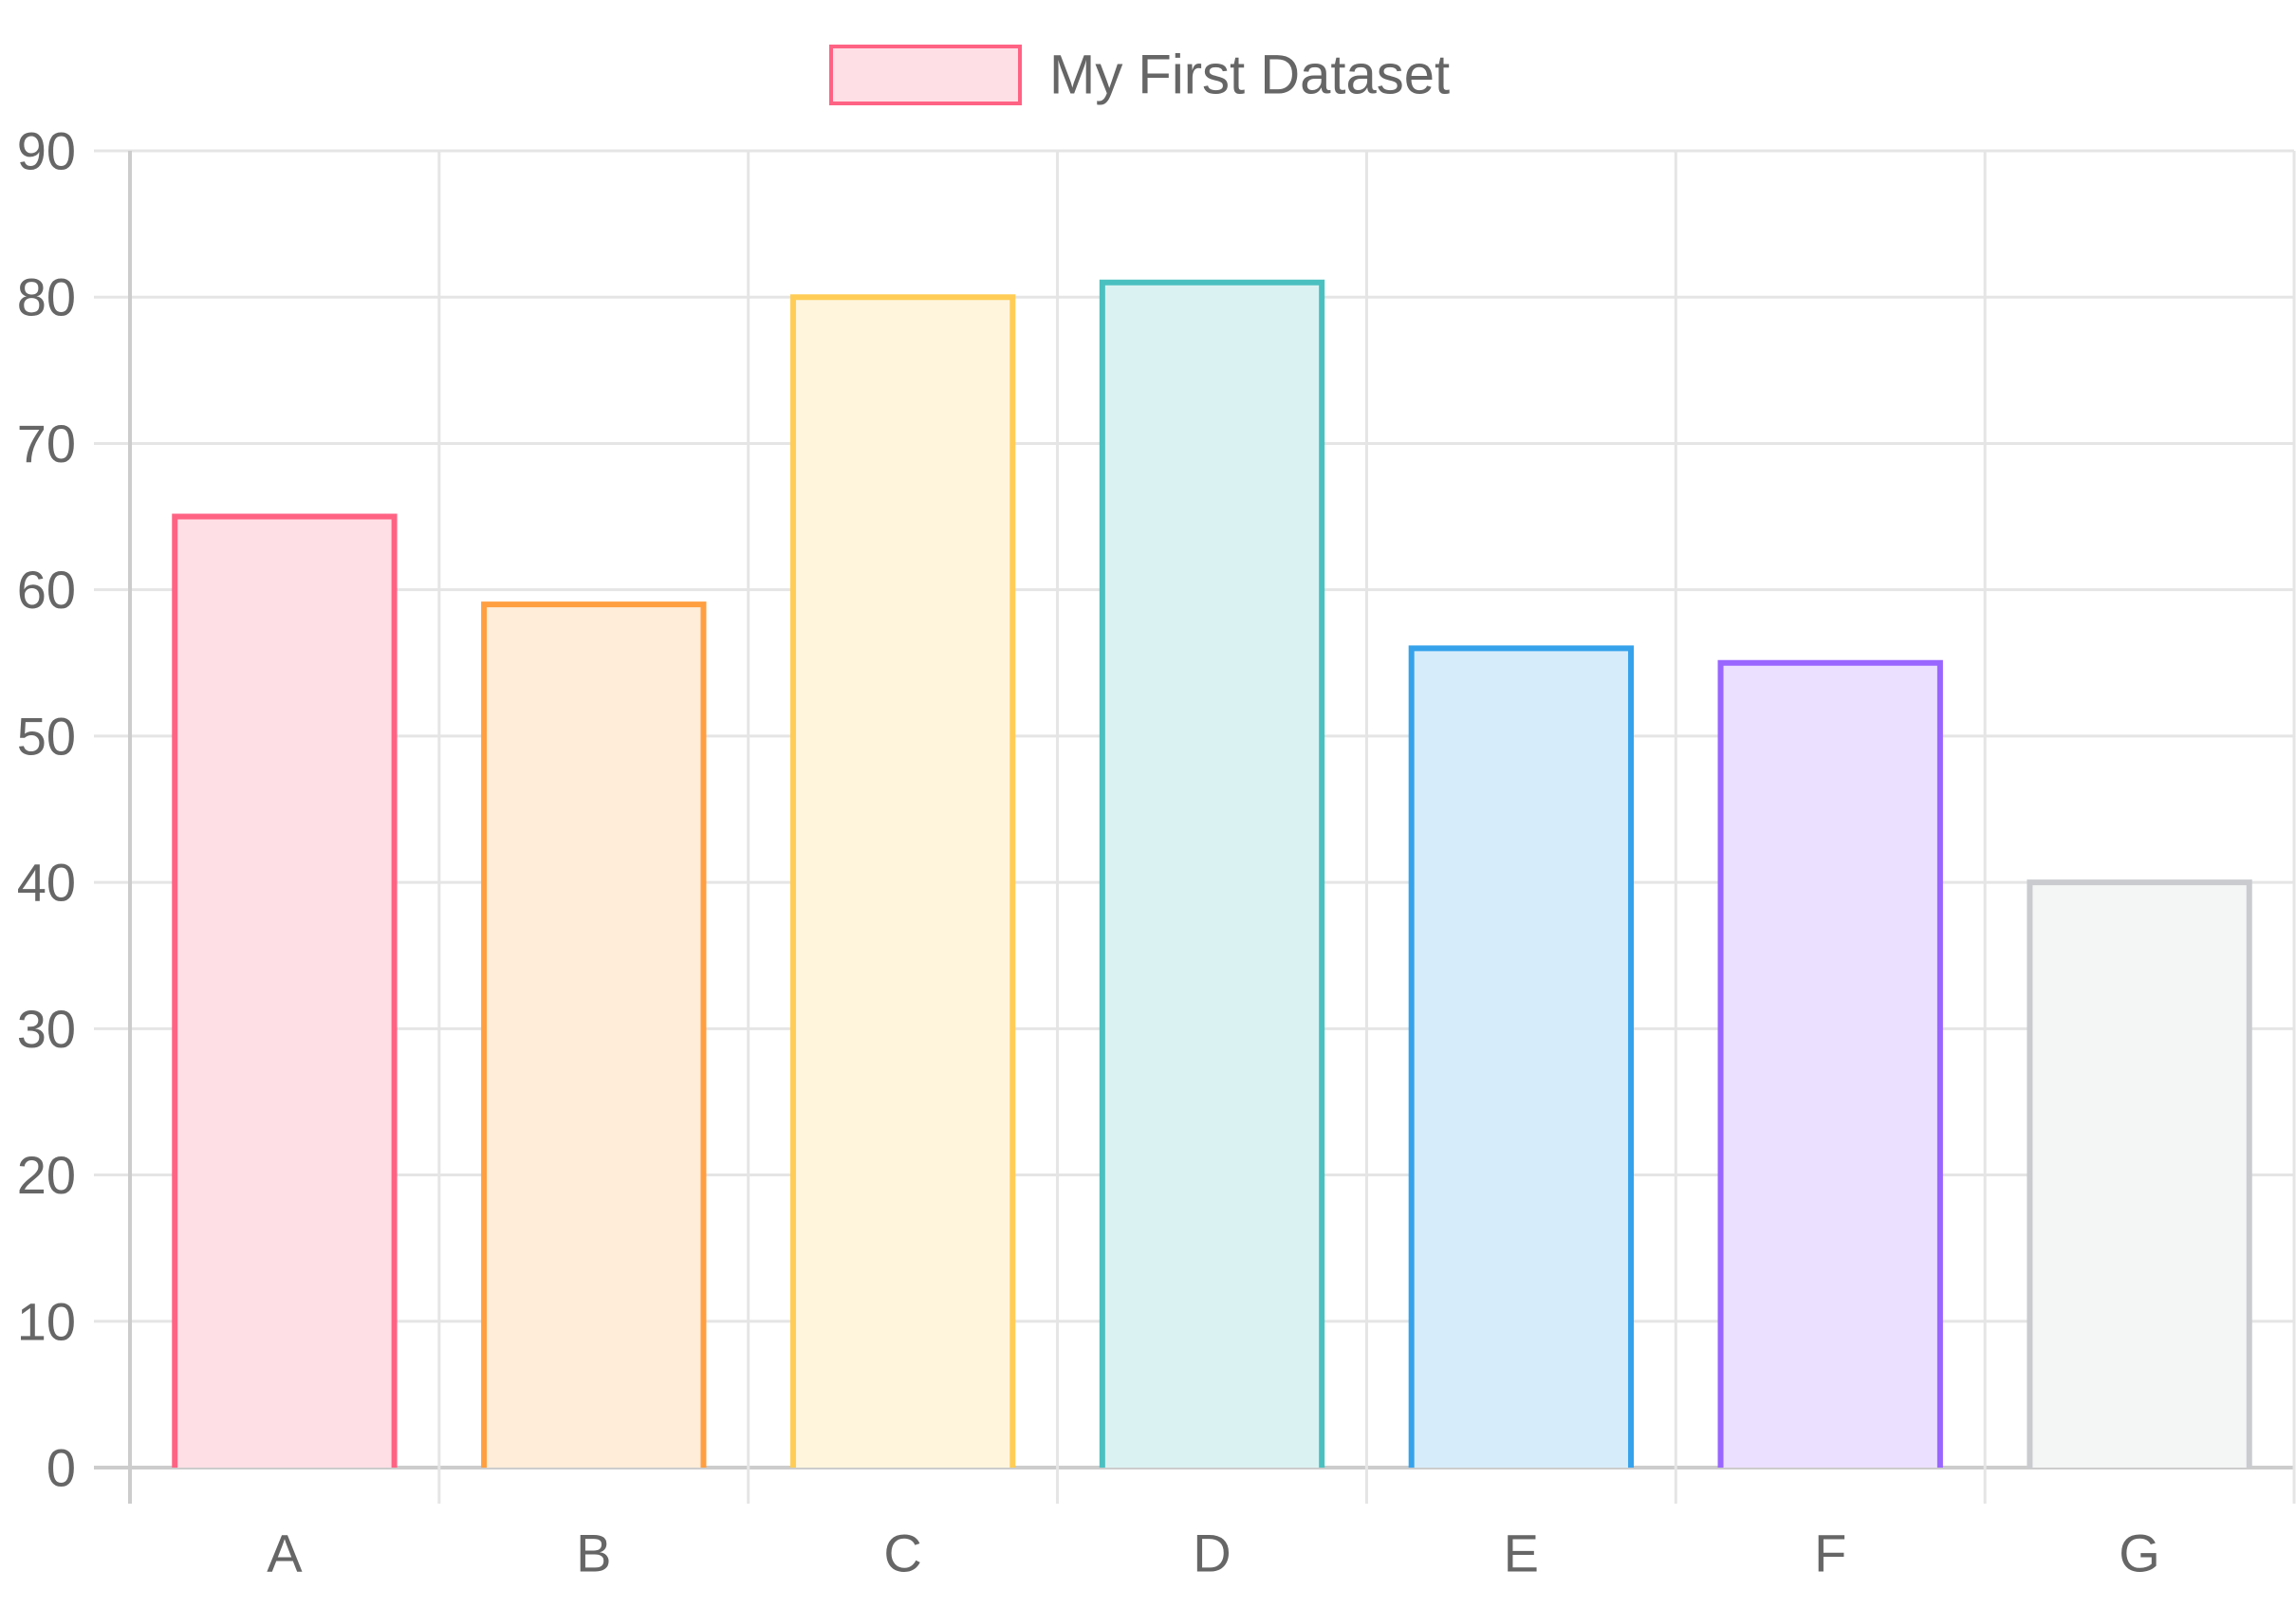 Image resolution: width=2296 pixels, height=1608 pixels. What do you see at coordinates (46, 151) in the screenshot?
I see `y-tick-label: 90` at bounding box center [46, 151].